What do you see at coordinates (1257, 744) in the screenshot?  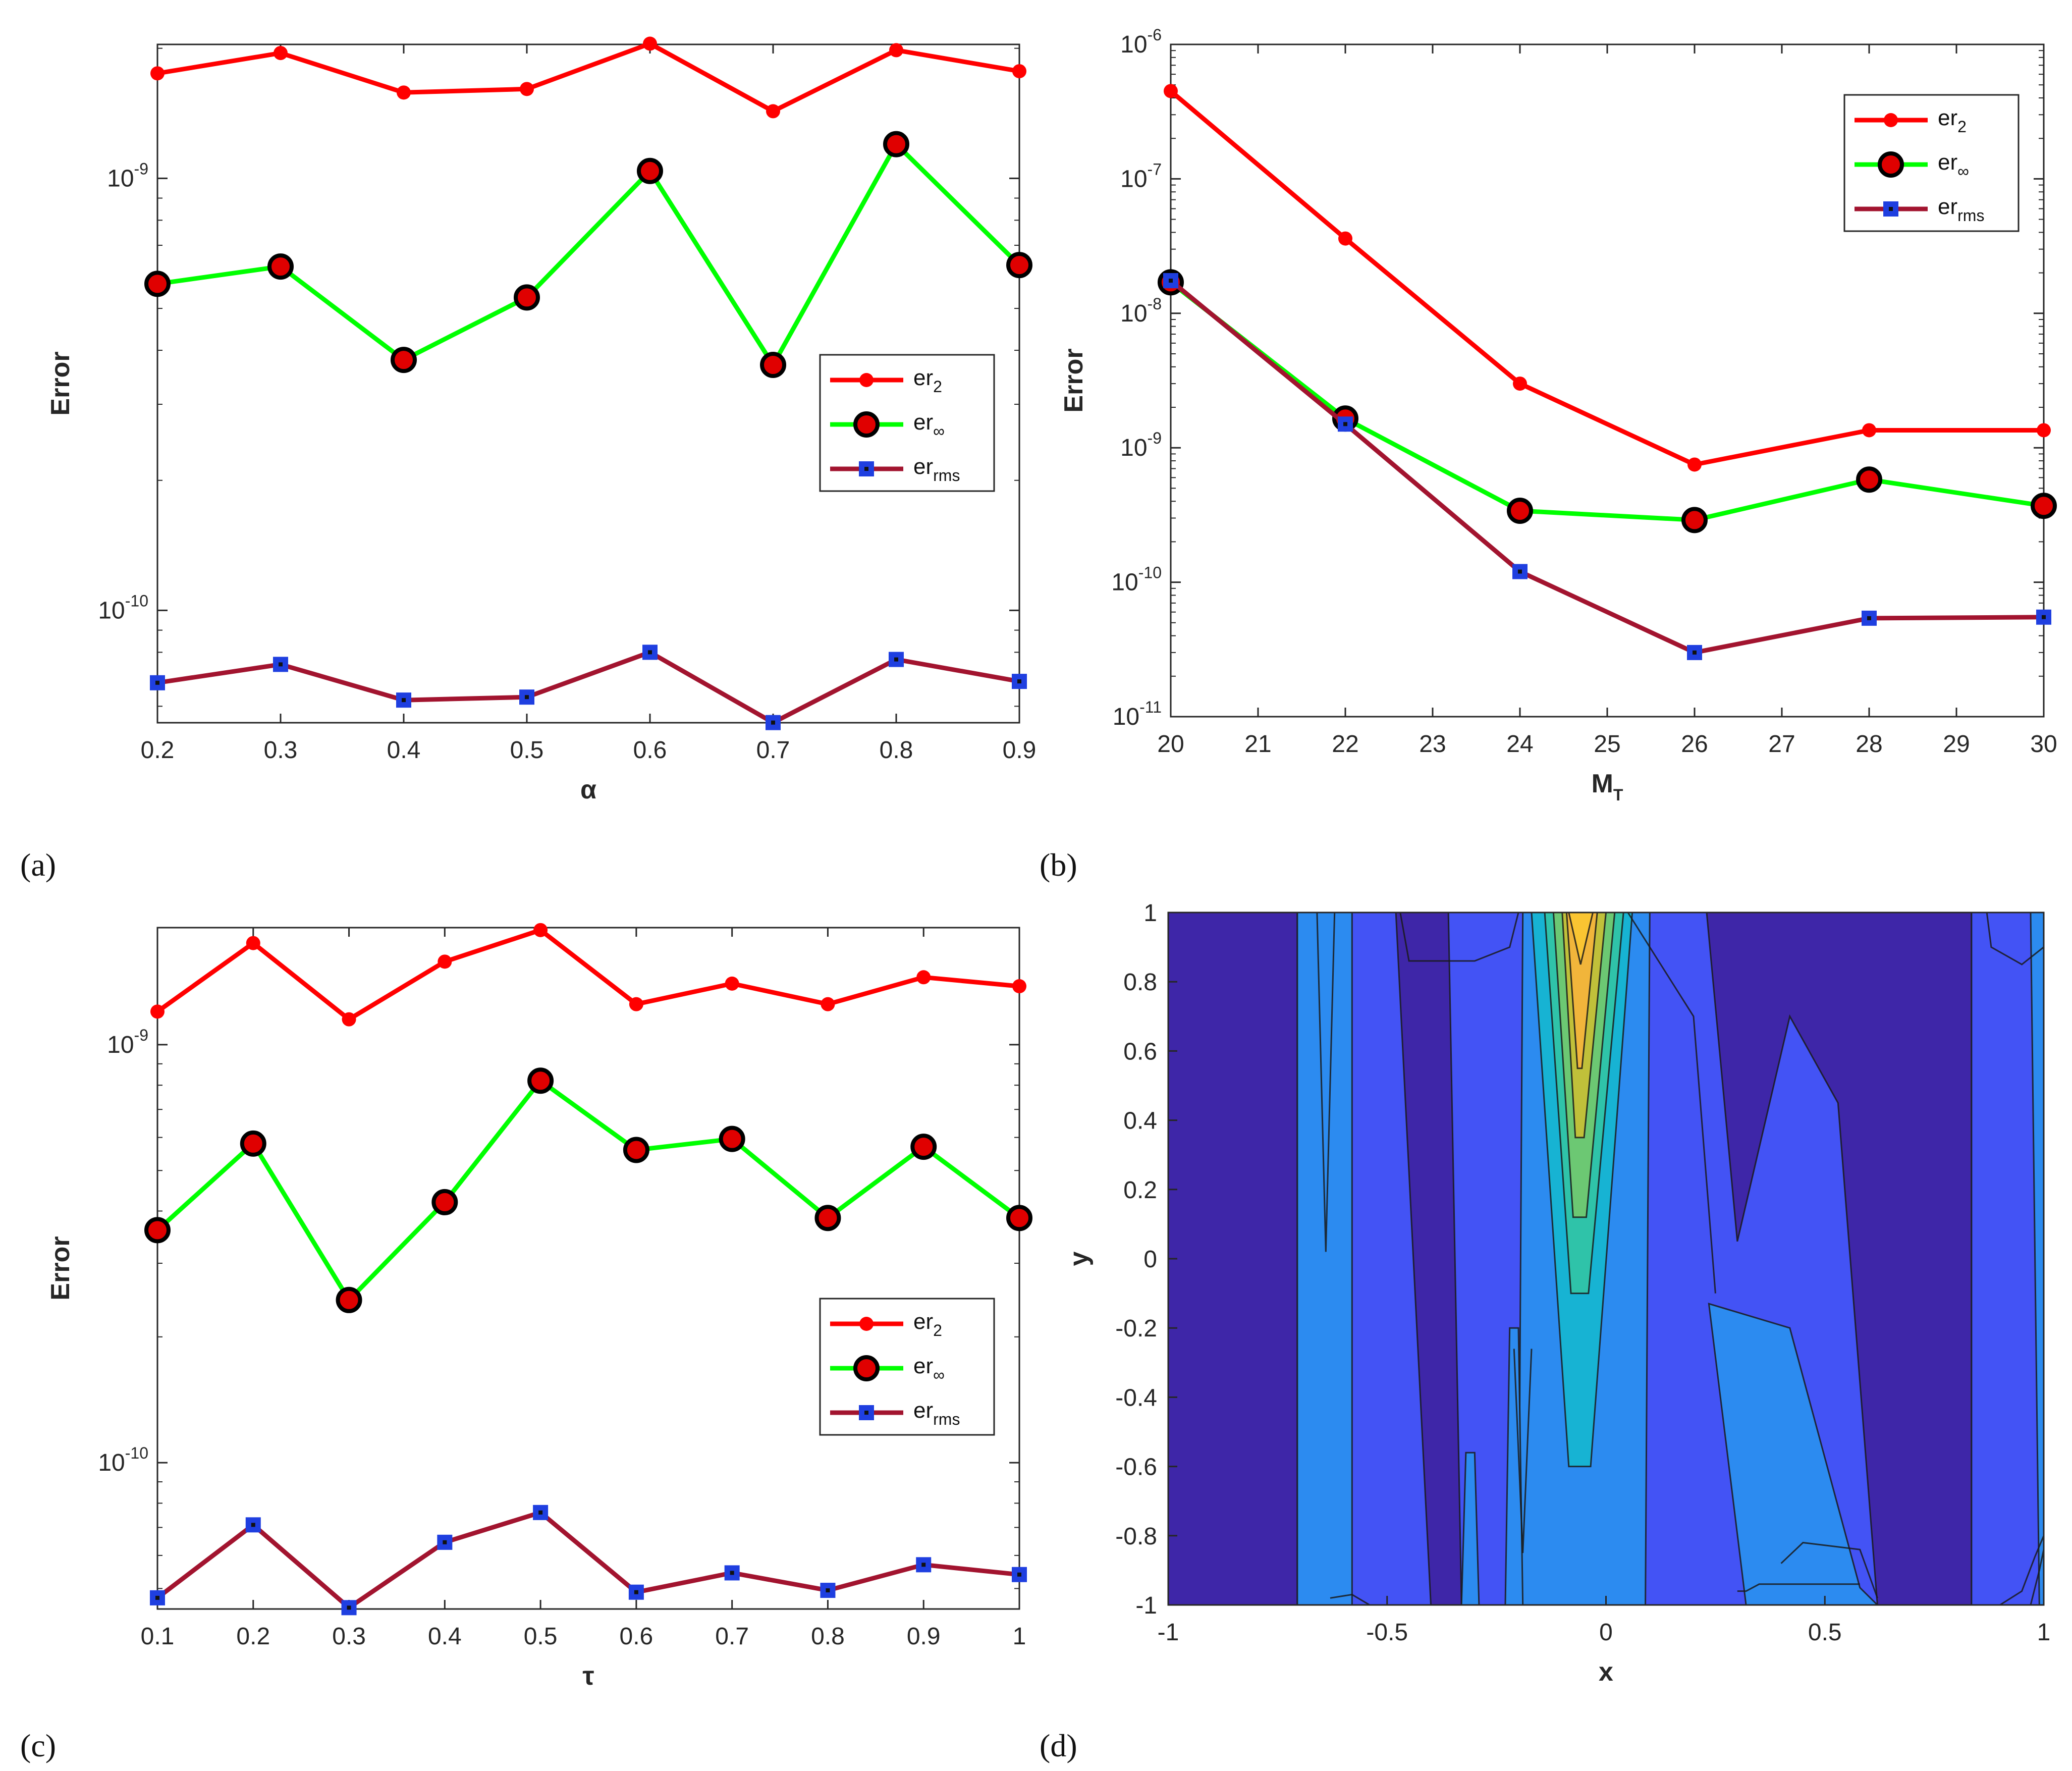 I see `x-tick-label: 21` at bounding box center [1257, 744].